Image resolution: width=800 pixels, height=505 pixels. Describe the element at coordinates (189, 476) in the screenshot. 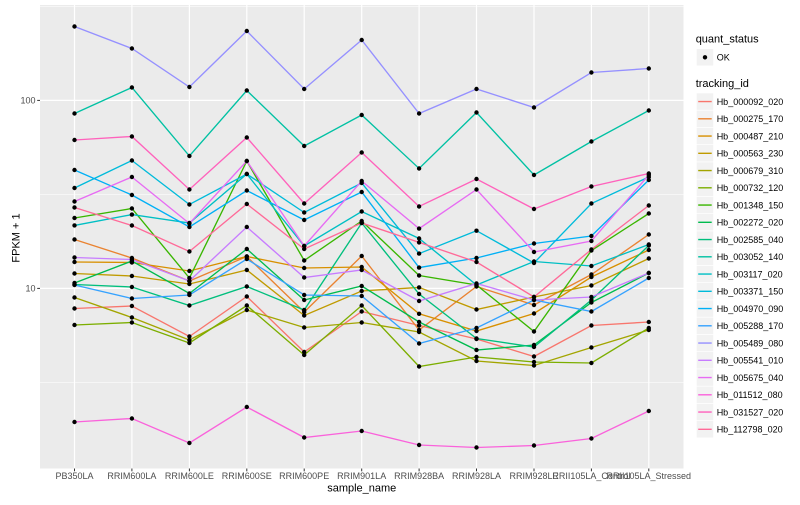

I see `svg-text: RRIM600LE` at that location.